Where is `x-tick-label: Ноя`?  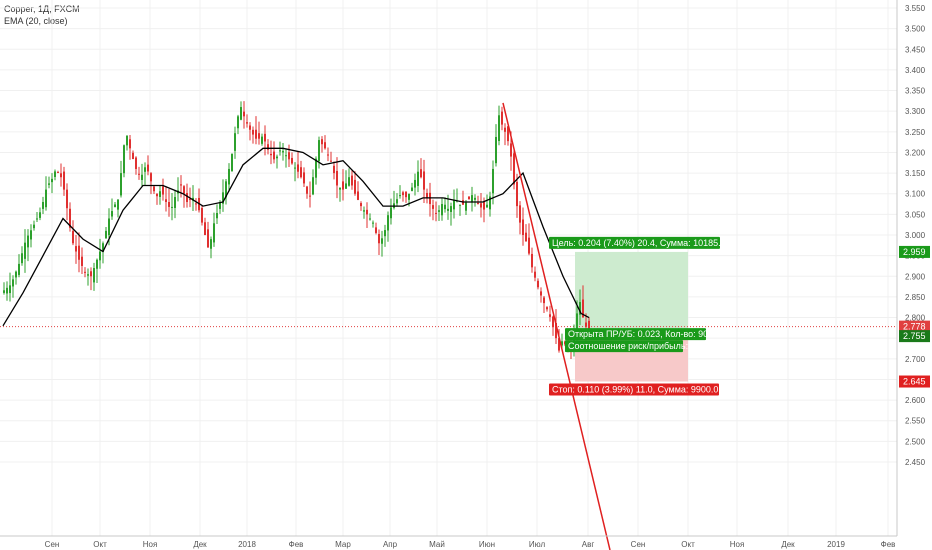
x-tick-label: Ноя is located at coordinates (737, 544).